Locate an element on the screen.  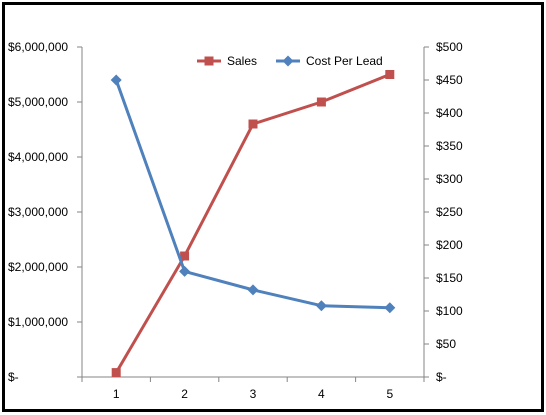
legend-label: Cost Per Lead is located at coordinates (344, 61).